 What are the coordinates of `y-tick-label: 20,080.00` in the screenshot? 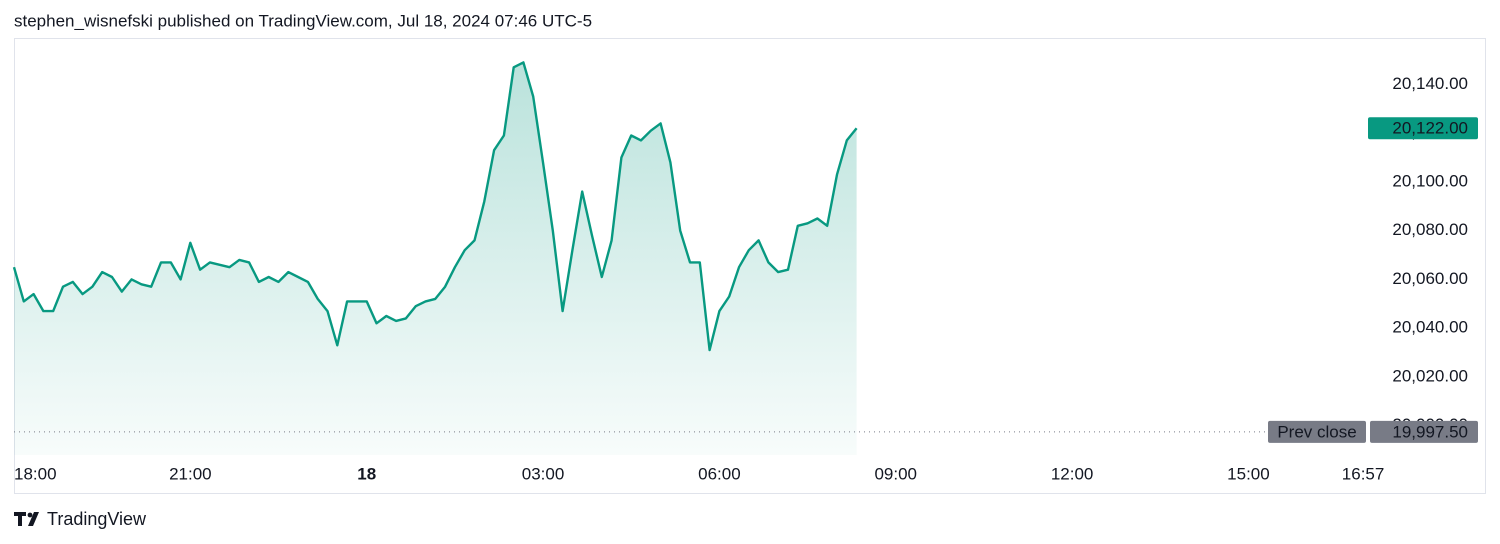 It's located at (1430, 229).